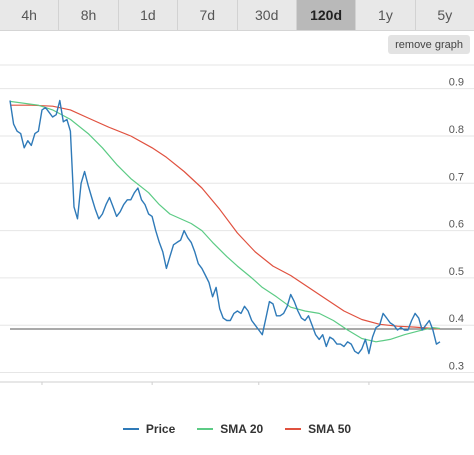 This screenshot has width=474, height=455. What do you see at coordinates (456, 367) in the screenshot?
I see `y-tick-label: 0.3` at bounding box center [456, 367].